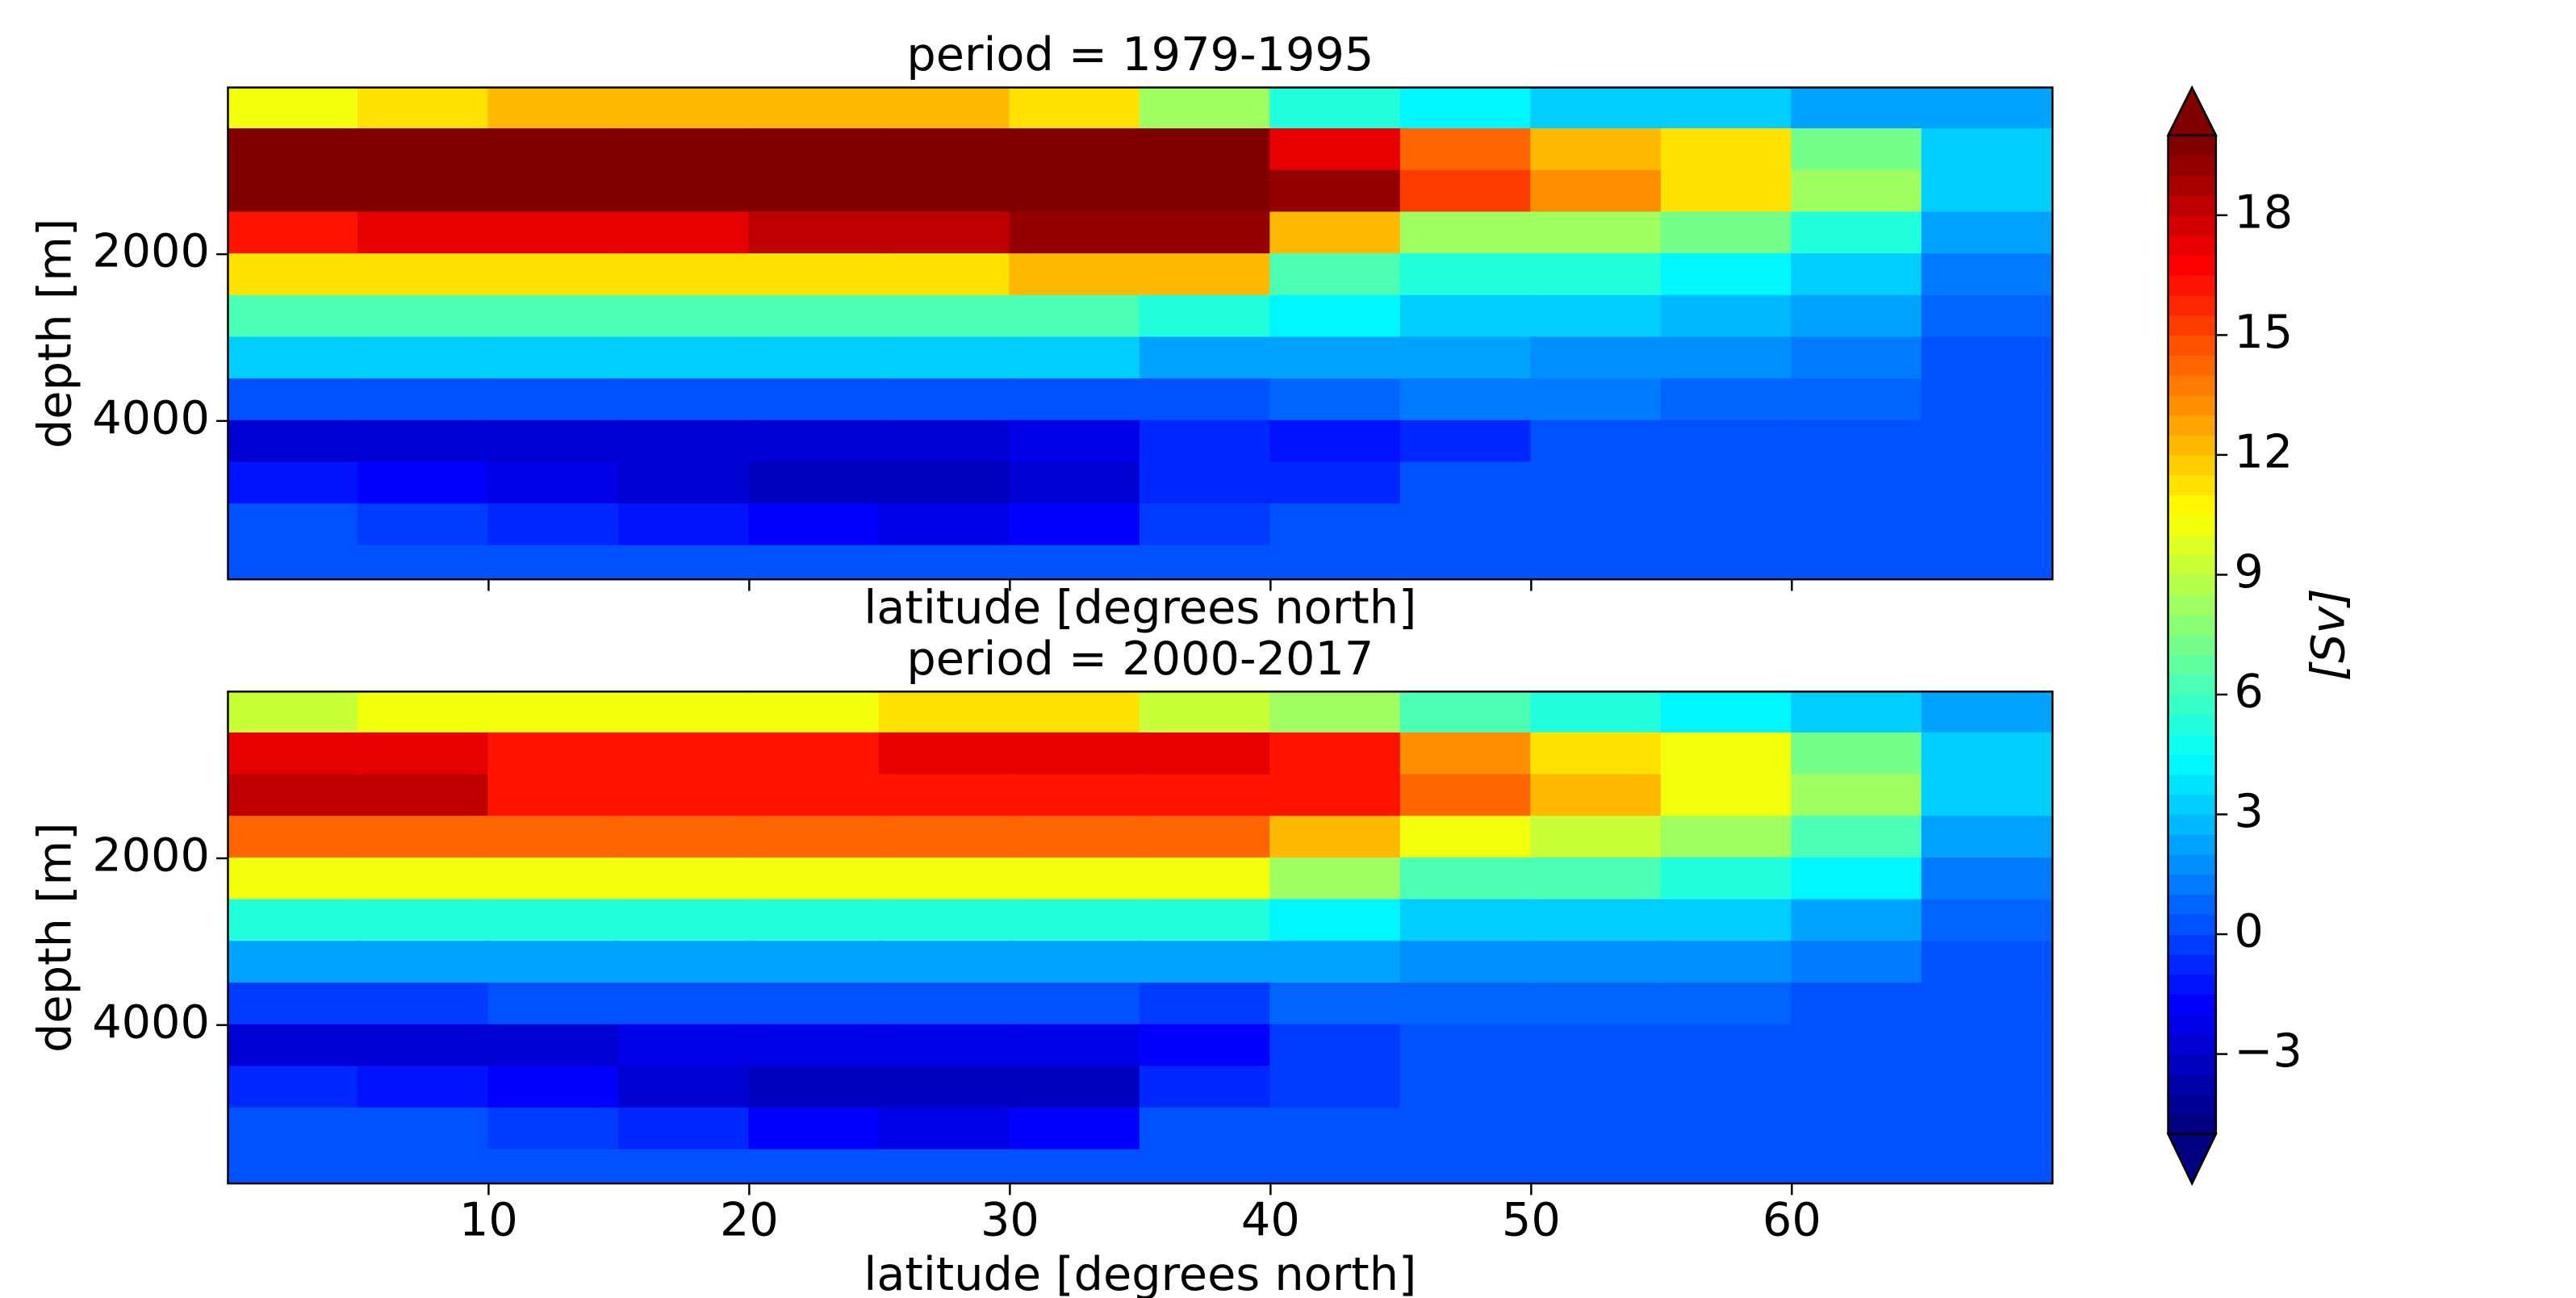 The height and width of the screenshot is (1298, 2576). I want to click on x-tick-label: 50, so click(1531, 1220).